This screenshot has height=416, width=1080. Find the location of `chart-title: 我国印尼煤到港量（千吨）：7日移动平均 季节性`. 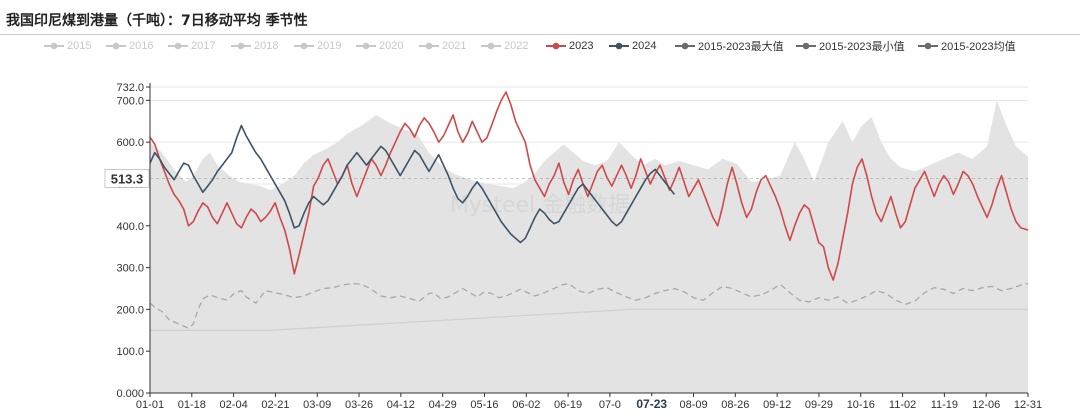

chart-title: 我国印尼煤到港量（千吨）：7日移动平均 季节性 is located at coordinates (157, 21).